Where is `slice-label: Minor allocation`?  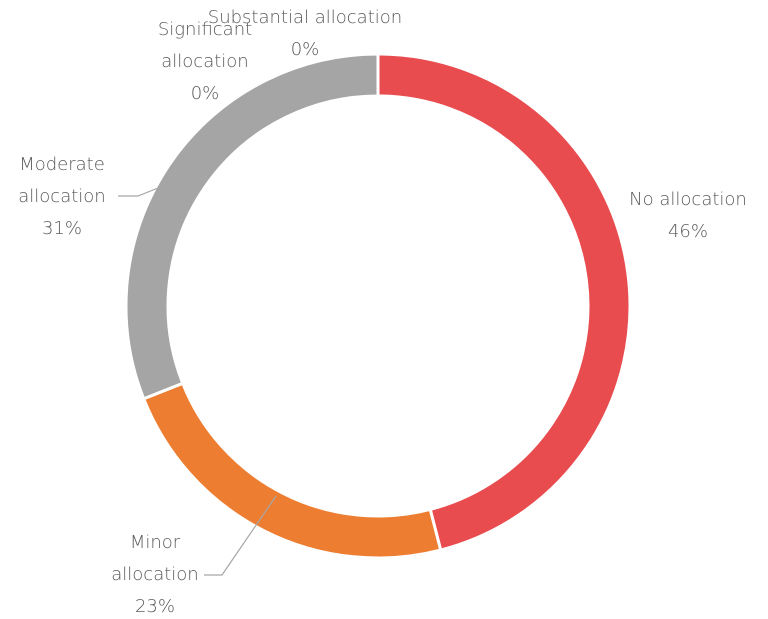 slice-label: Minor allocation is located at coordinates (154, 558).